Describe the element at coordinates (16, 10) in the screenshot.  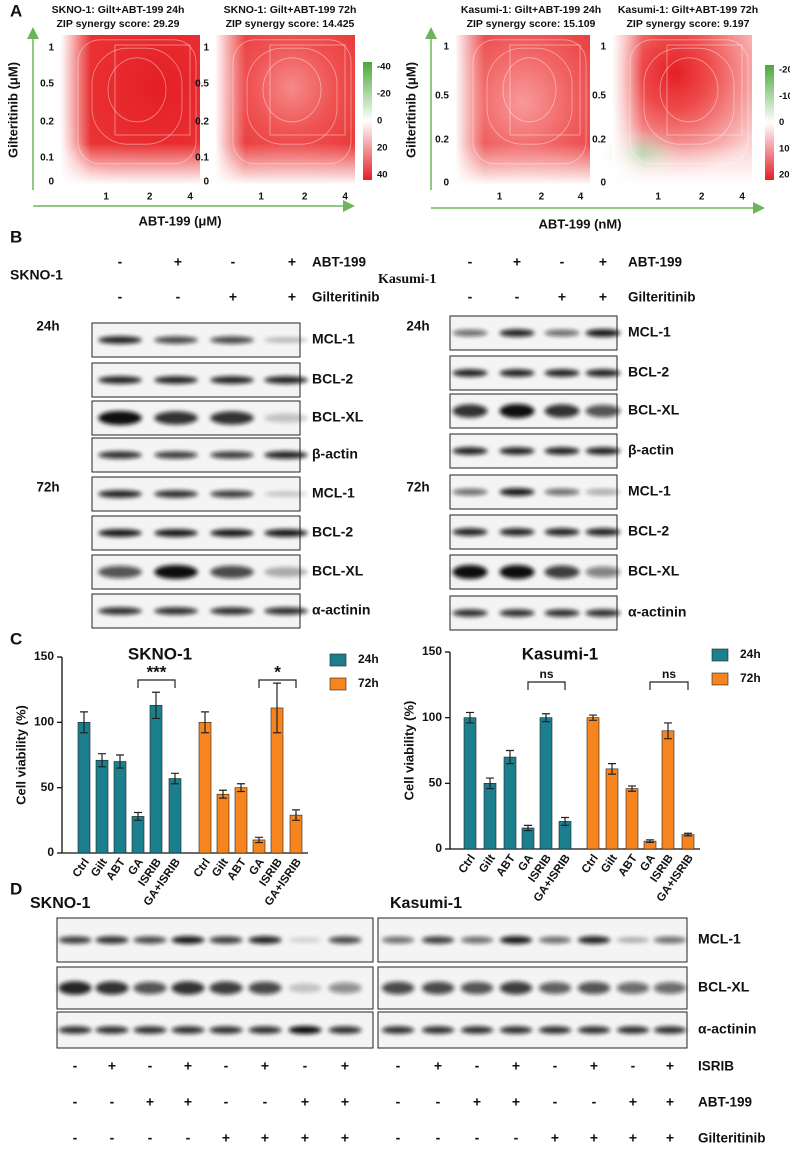
I see `panel-label: A` at that location.